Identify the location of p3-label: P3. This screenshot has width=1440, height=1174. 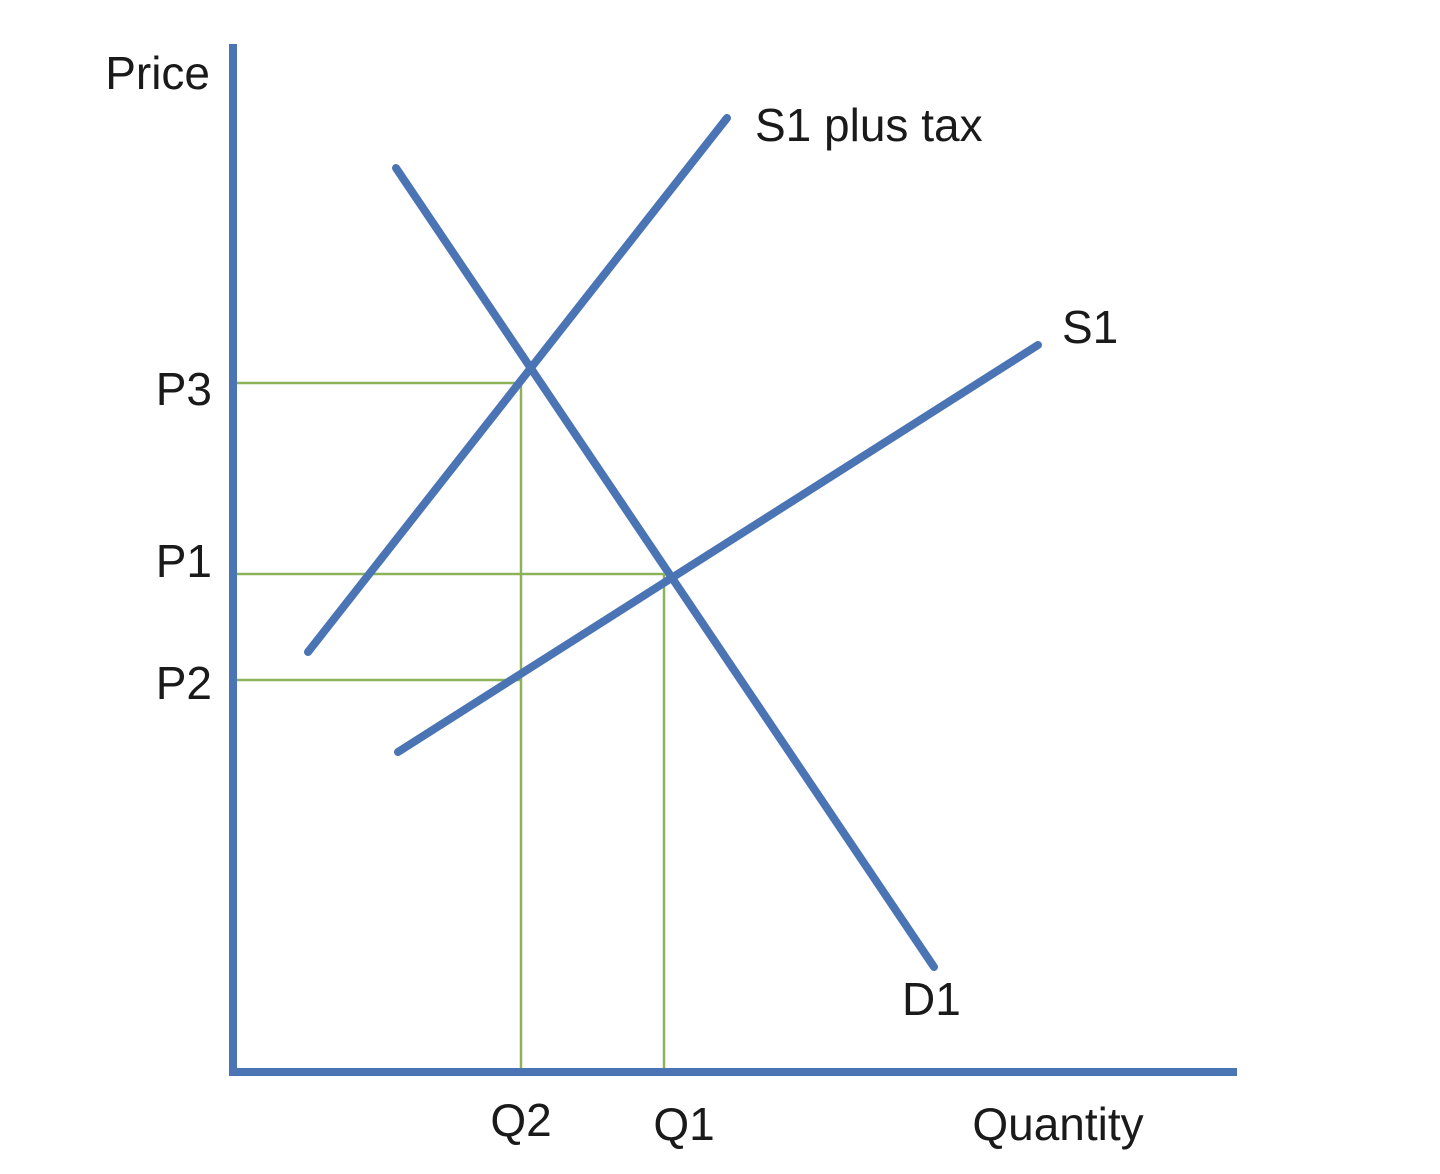
(184, 389).